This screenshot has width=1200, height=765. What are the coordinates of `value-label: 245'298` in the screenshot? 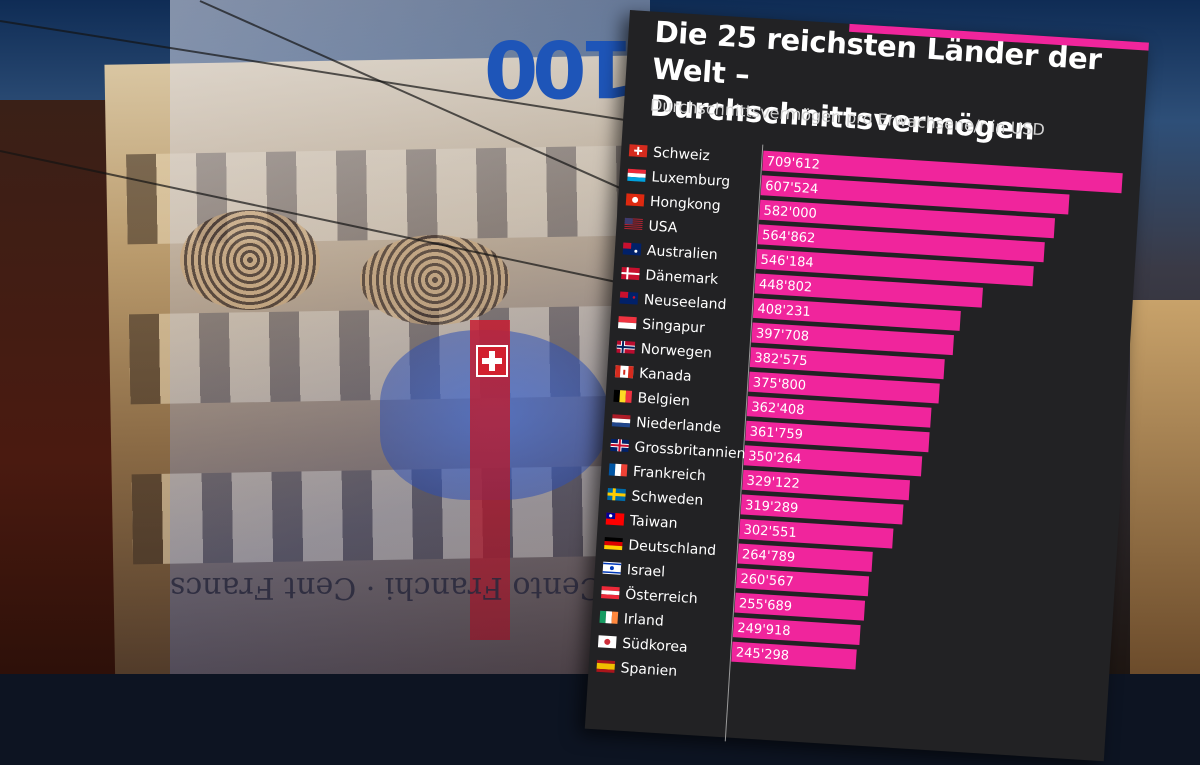 It's located at (762, 654).